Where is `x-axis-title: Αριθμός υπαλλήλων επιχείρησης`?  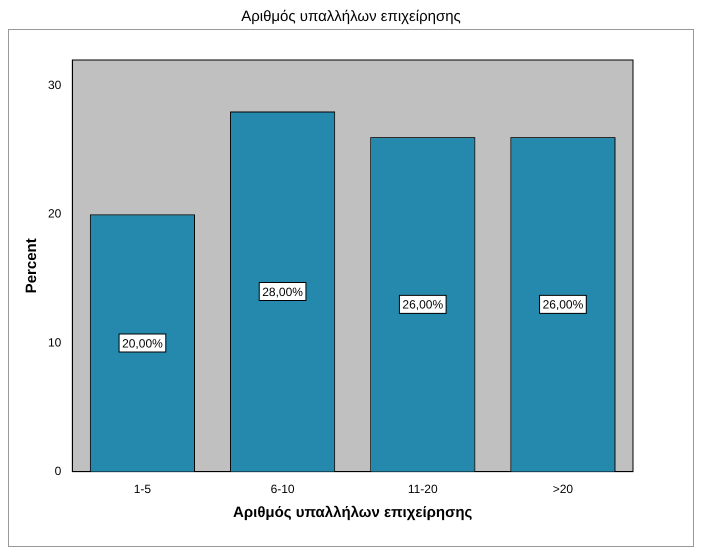 x-axis-title: Αριθμός υπαλλήλων επιχείρησης is located at coordinates (352, 513).